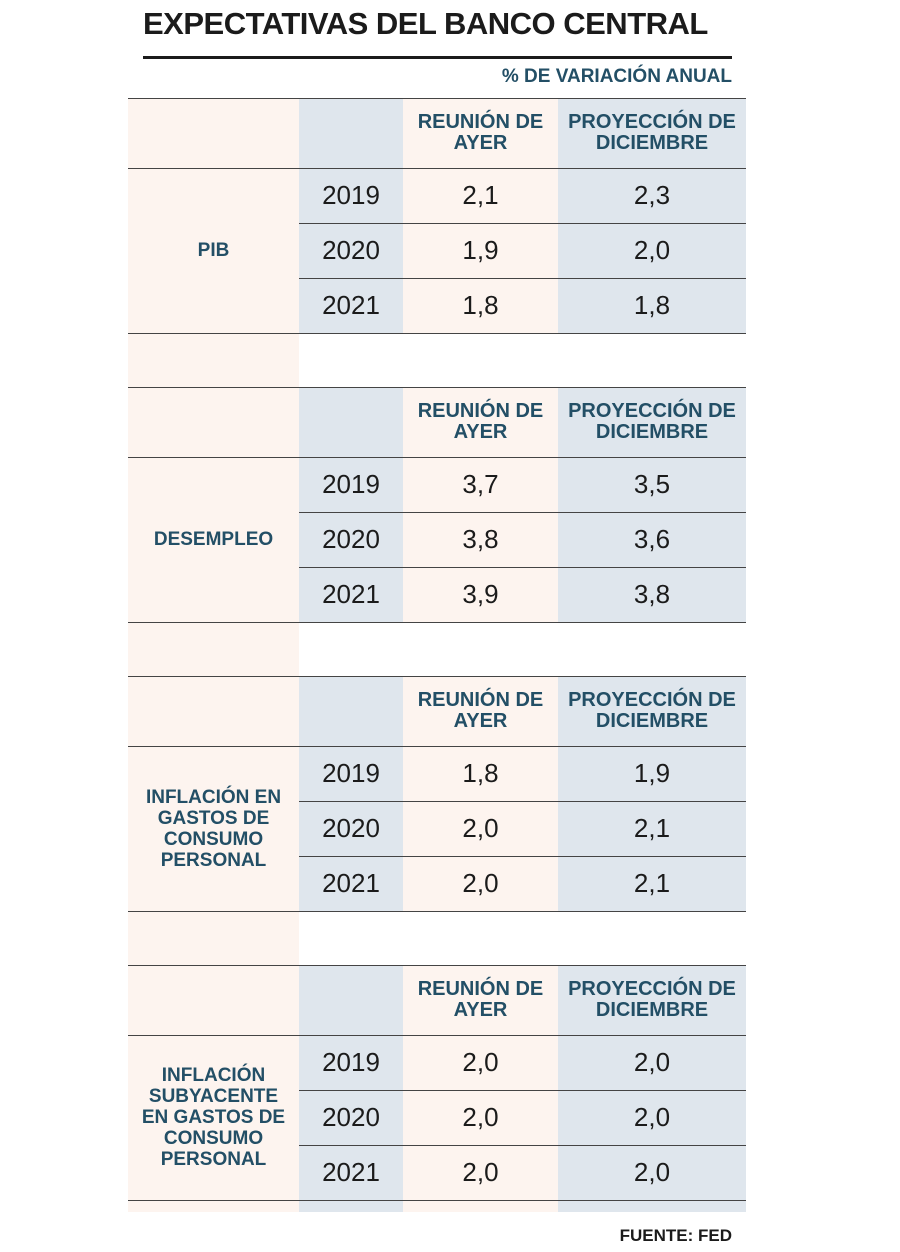 The image size is (900, 1252). Describe the element at coordinates (213, 828) in the screenshot. I see `section-label: INFLACIÓN EN GASTOS DE CONSUMO PERSONAL` at that location.